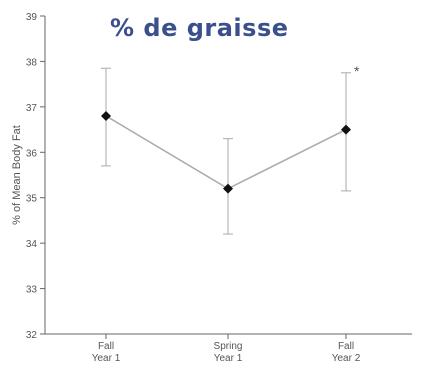 Image resolution: width=422 pixels, height=386 pixels. I want to click on series-line, so click(226, 152).